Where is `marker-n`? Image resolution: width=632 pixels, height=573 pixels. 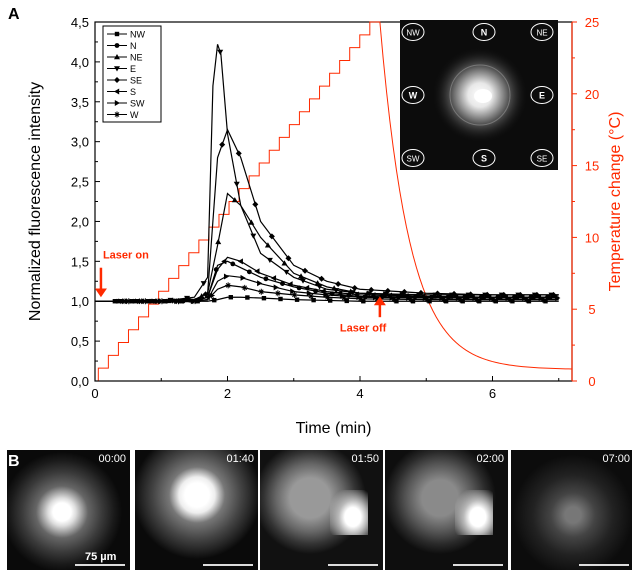
marker-n is located at coordinates (266, 279).